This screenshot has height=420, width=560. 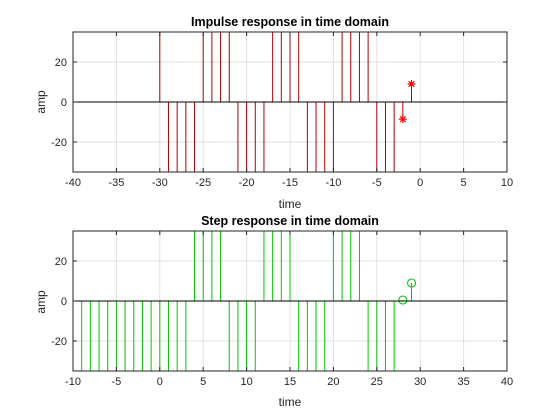 What do you see at coordinates (377, 183) in the screenshot?
I see `impulse-x-tick-label: -5` at bounding box center [377, 183].